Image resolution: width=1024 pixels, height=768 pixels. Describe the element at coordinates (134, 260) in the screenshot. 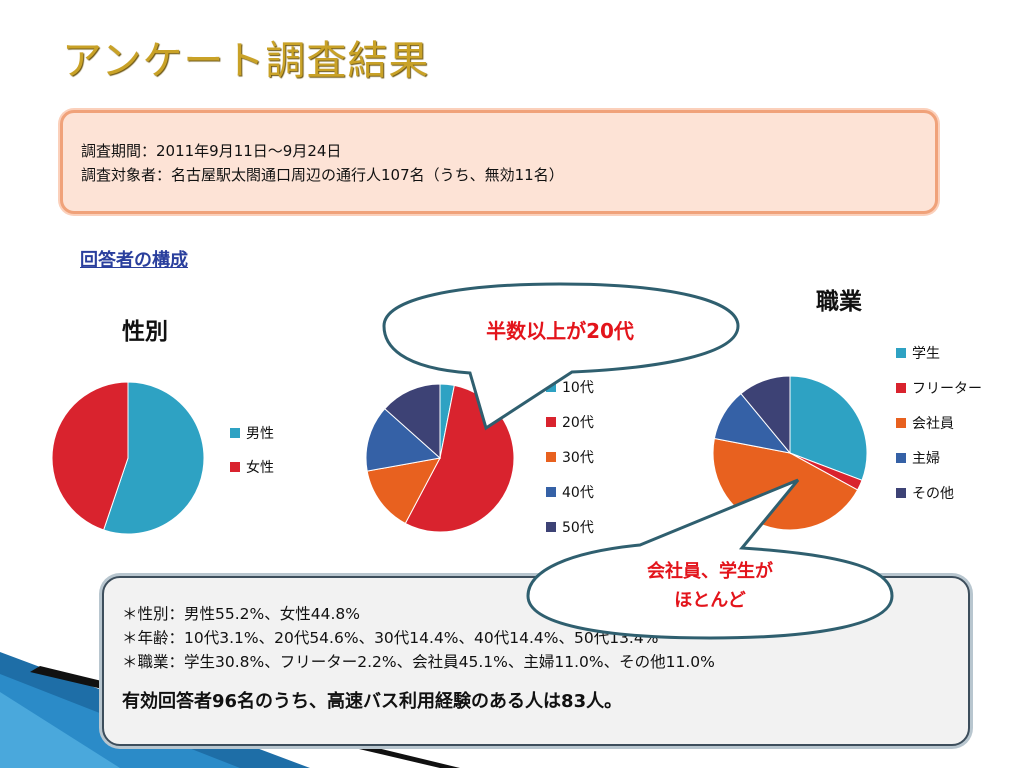

I see `respondent-composition-label: 回答者の構成` at that location.